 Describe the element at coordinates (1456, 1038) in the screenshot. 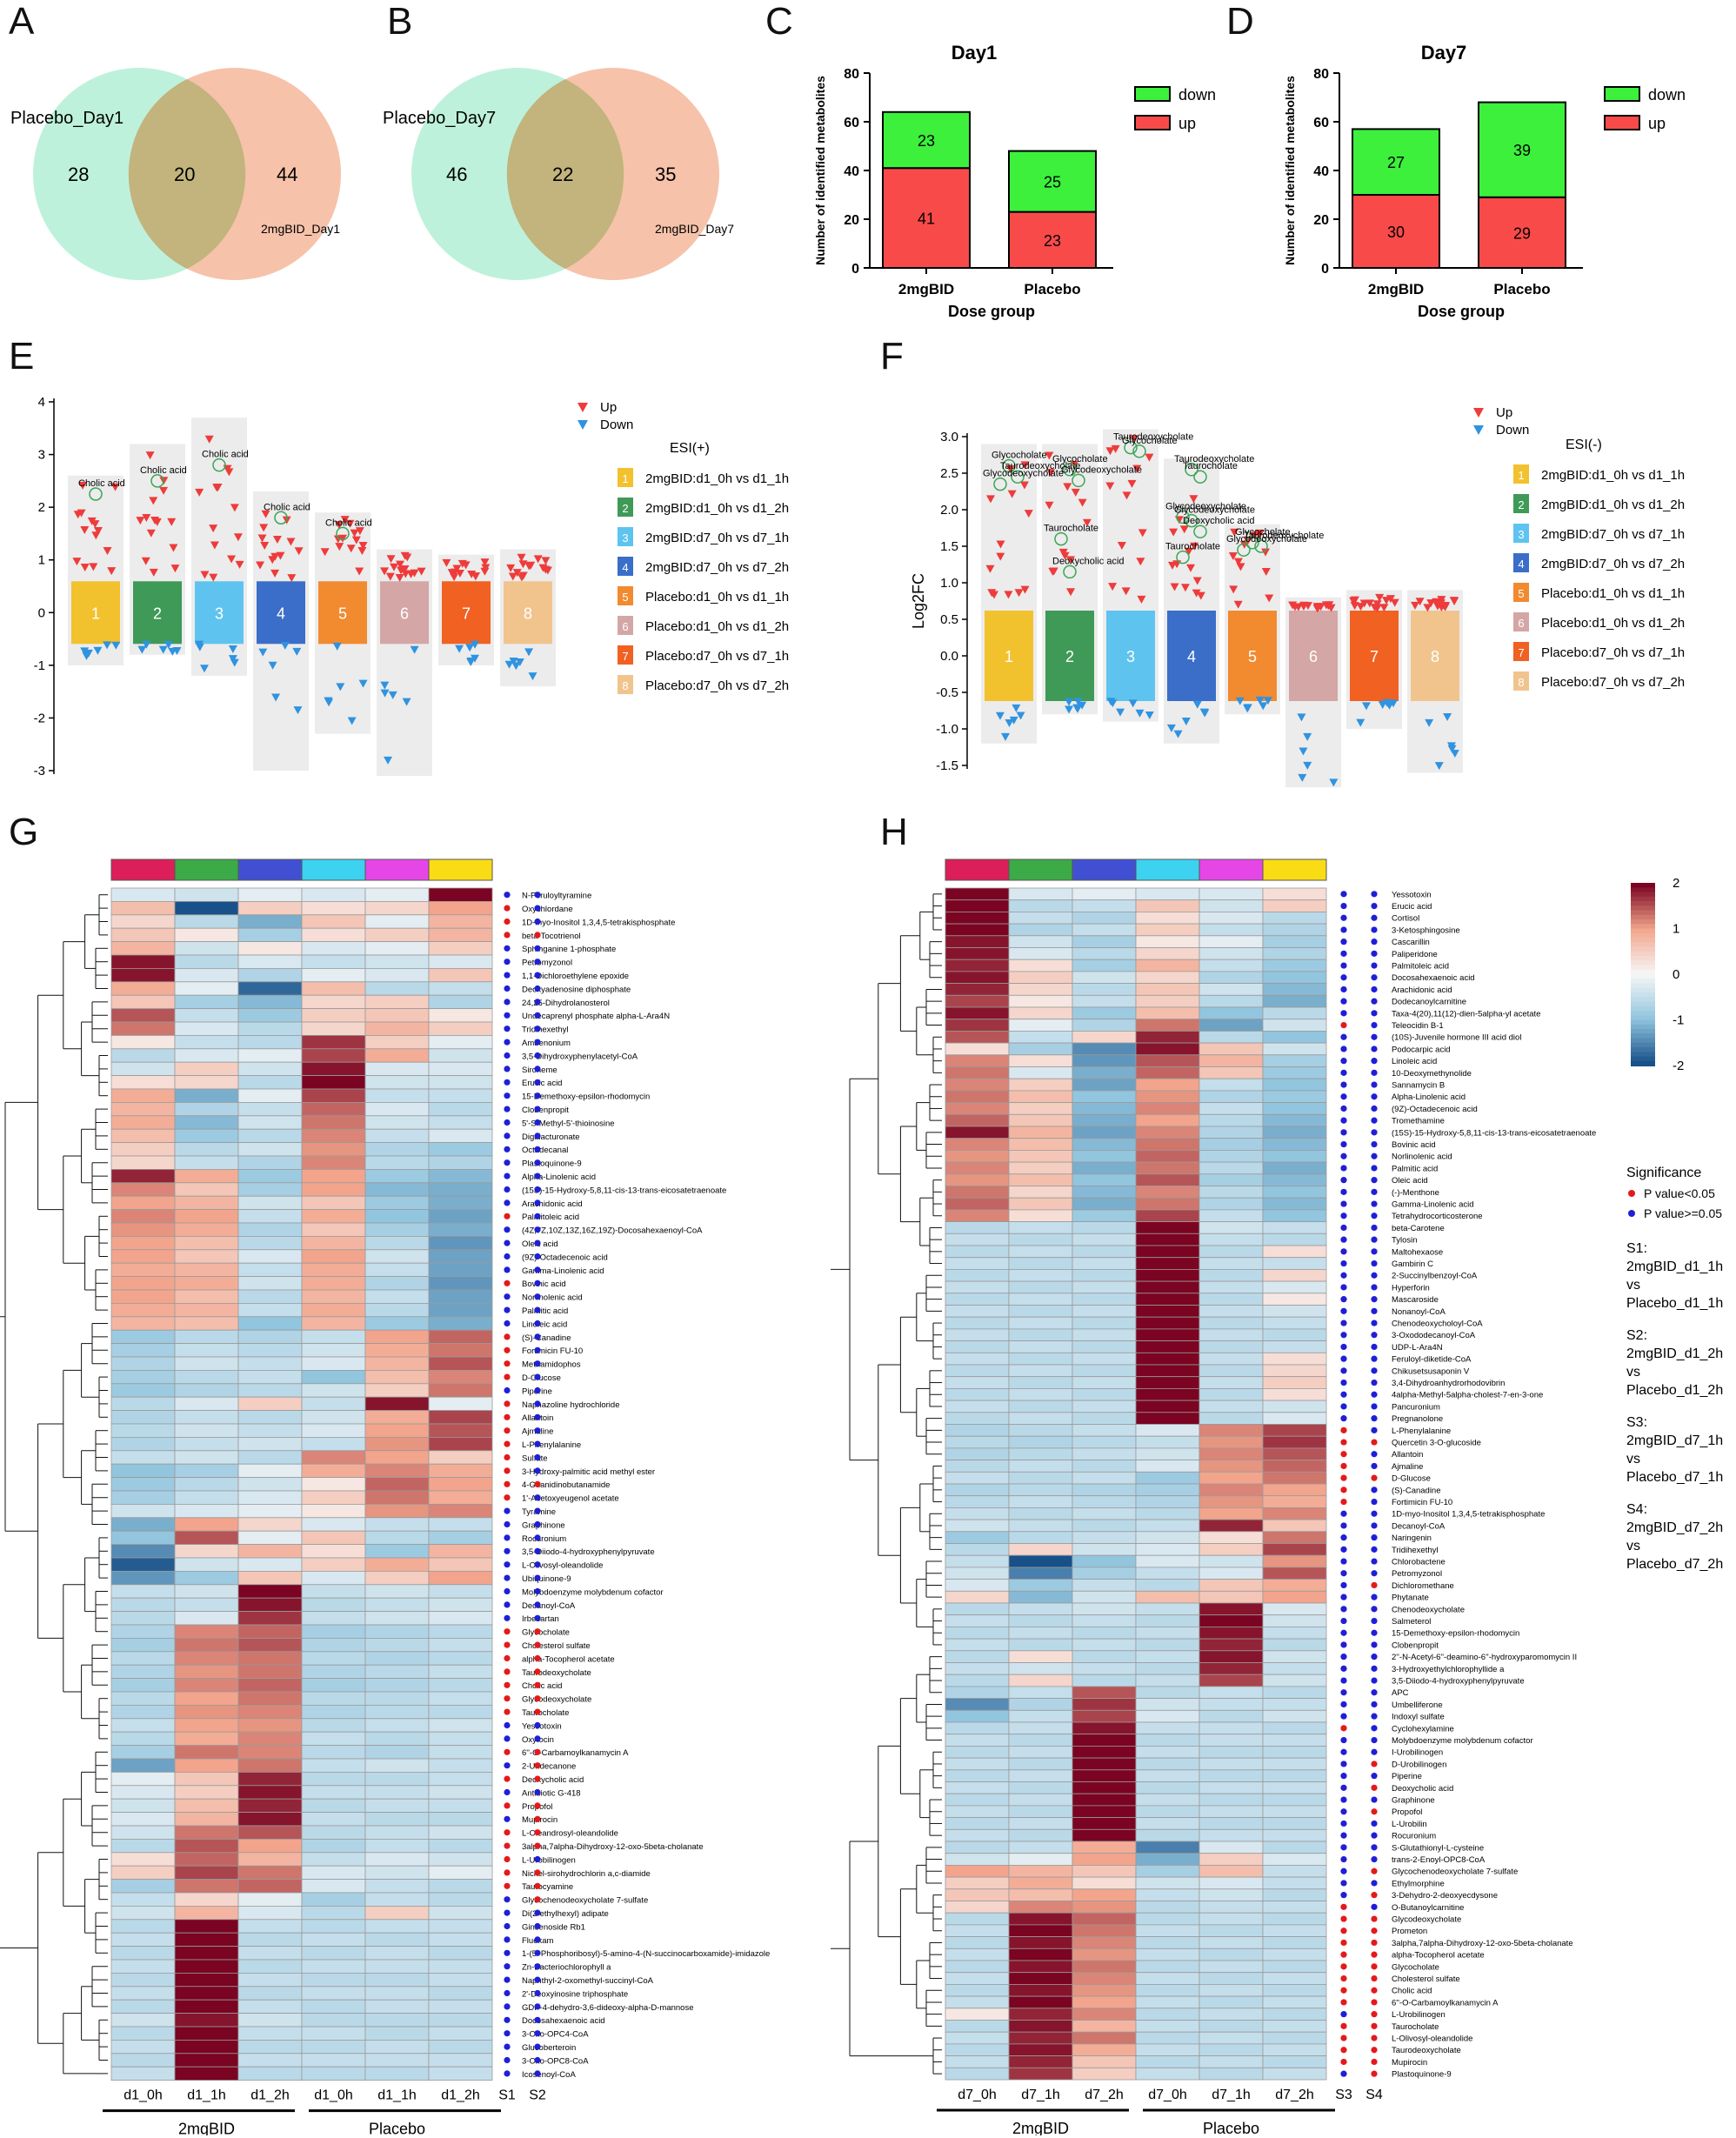

I see `row-label: (10S)-Juvenile hormone III acid diol` at that location.